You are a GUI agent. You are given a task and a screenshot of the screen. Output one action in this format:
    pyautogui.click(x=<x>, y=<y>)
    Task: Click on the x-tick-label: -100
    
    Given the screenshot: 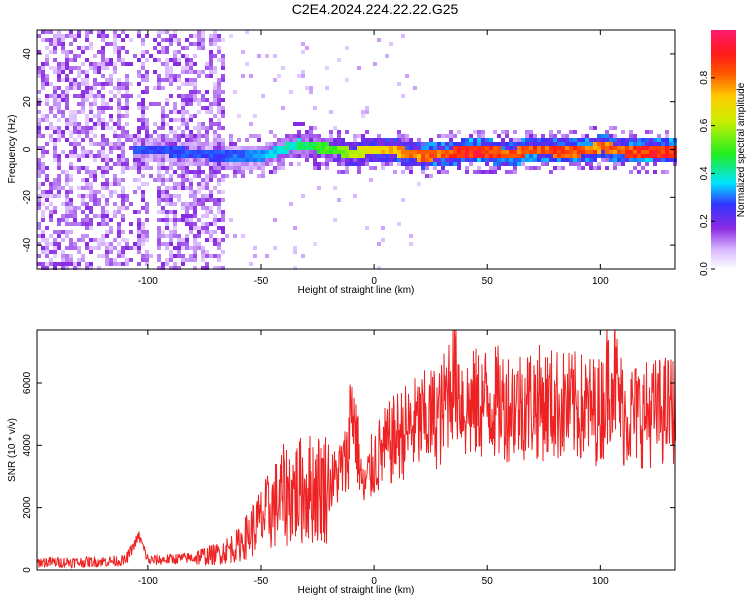 What is the action you would take?
    pyautogui.click(x=148, y=281)
    